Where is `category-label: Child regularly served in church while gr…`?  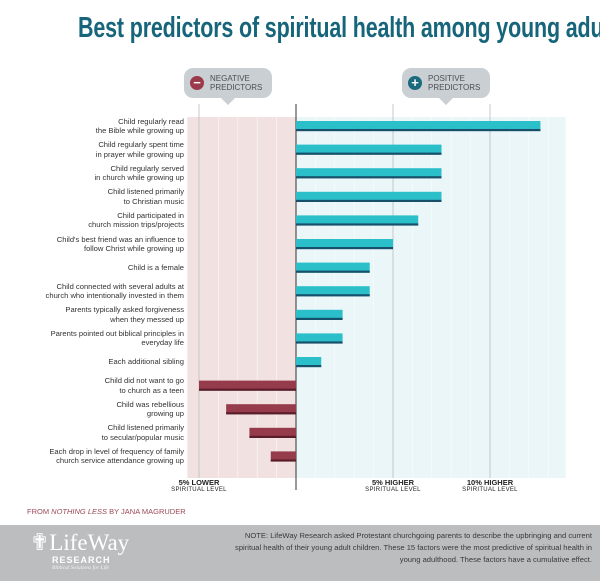
category-label: Child regularly served in church while gr… is located at coordinates (139, 173).